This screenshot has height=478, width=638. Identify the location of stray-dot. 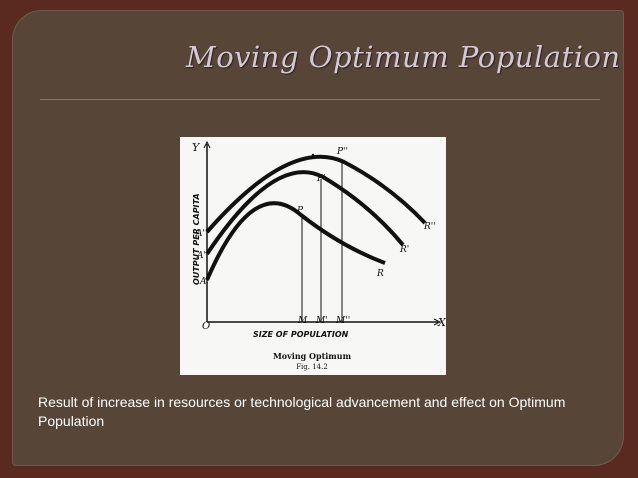
(313, 155).